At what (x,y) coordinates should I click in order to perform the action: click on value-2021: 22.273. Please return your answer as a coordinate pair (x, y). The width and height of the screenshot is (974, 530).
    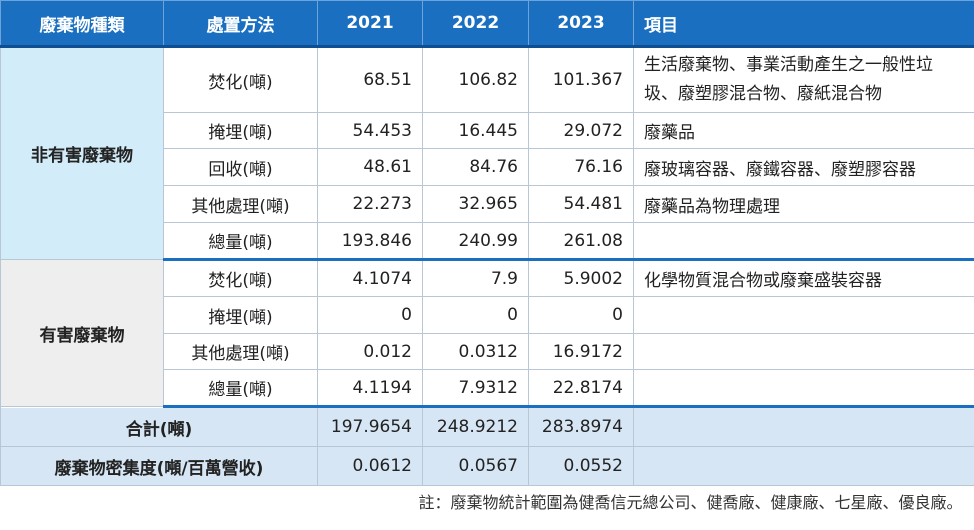
    Looking at the image, I should click on (370, 204).